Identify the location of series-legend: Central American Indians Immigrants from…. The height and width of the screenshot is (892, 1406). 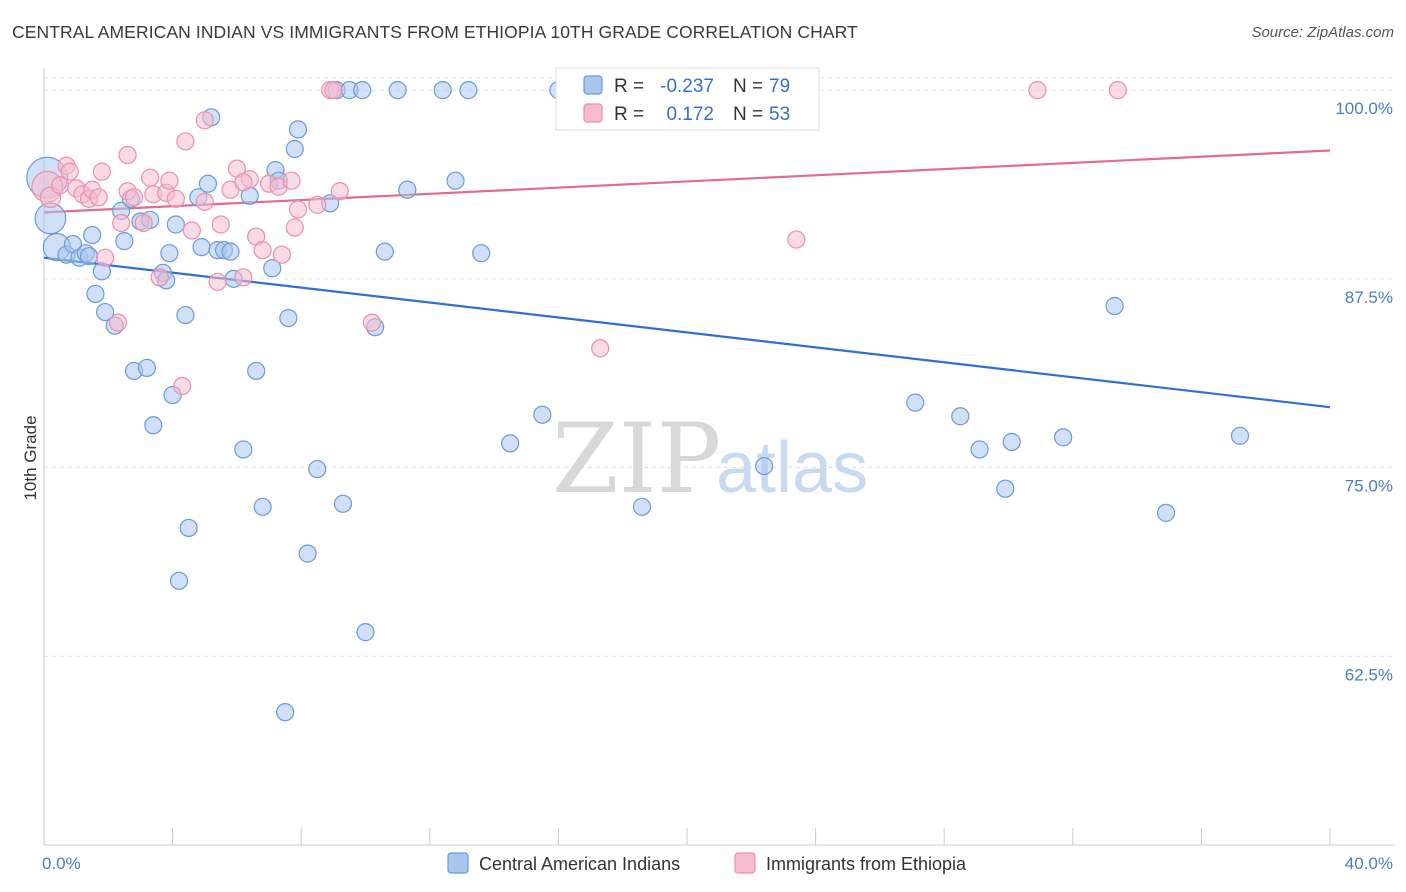
(707, 863).